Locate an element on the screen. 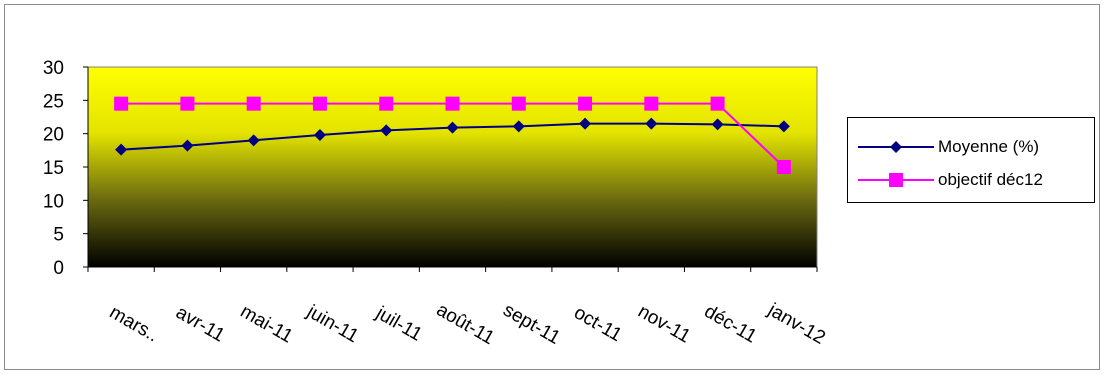  y-tick-label: 20 is located at coordinates (53, 135).